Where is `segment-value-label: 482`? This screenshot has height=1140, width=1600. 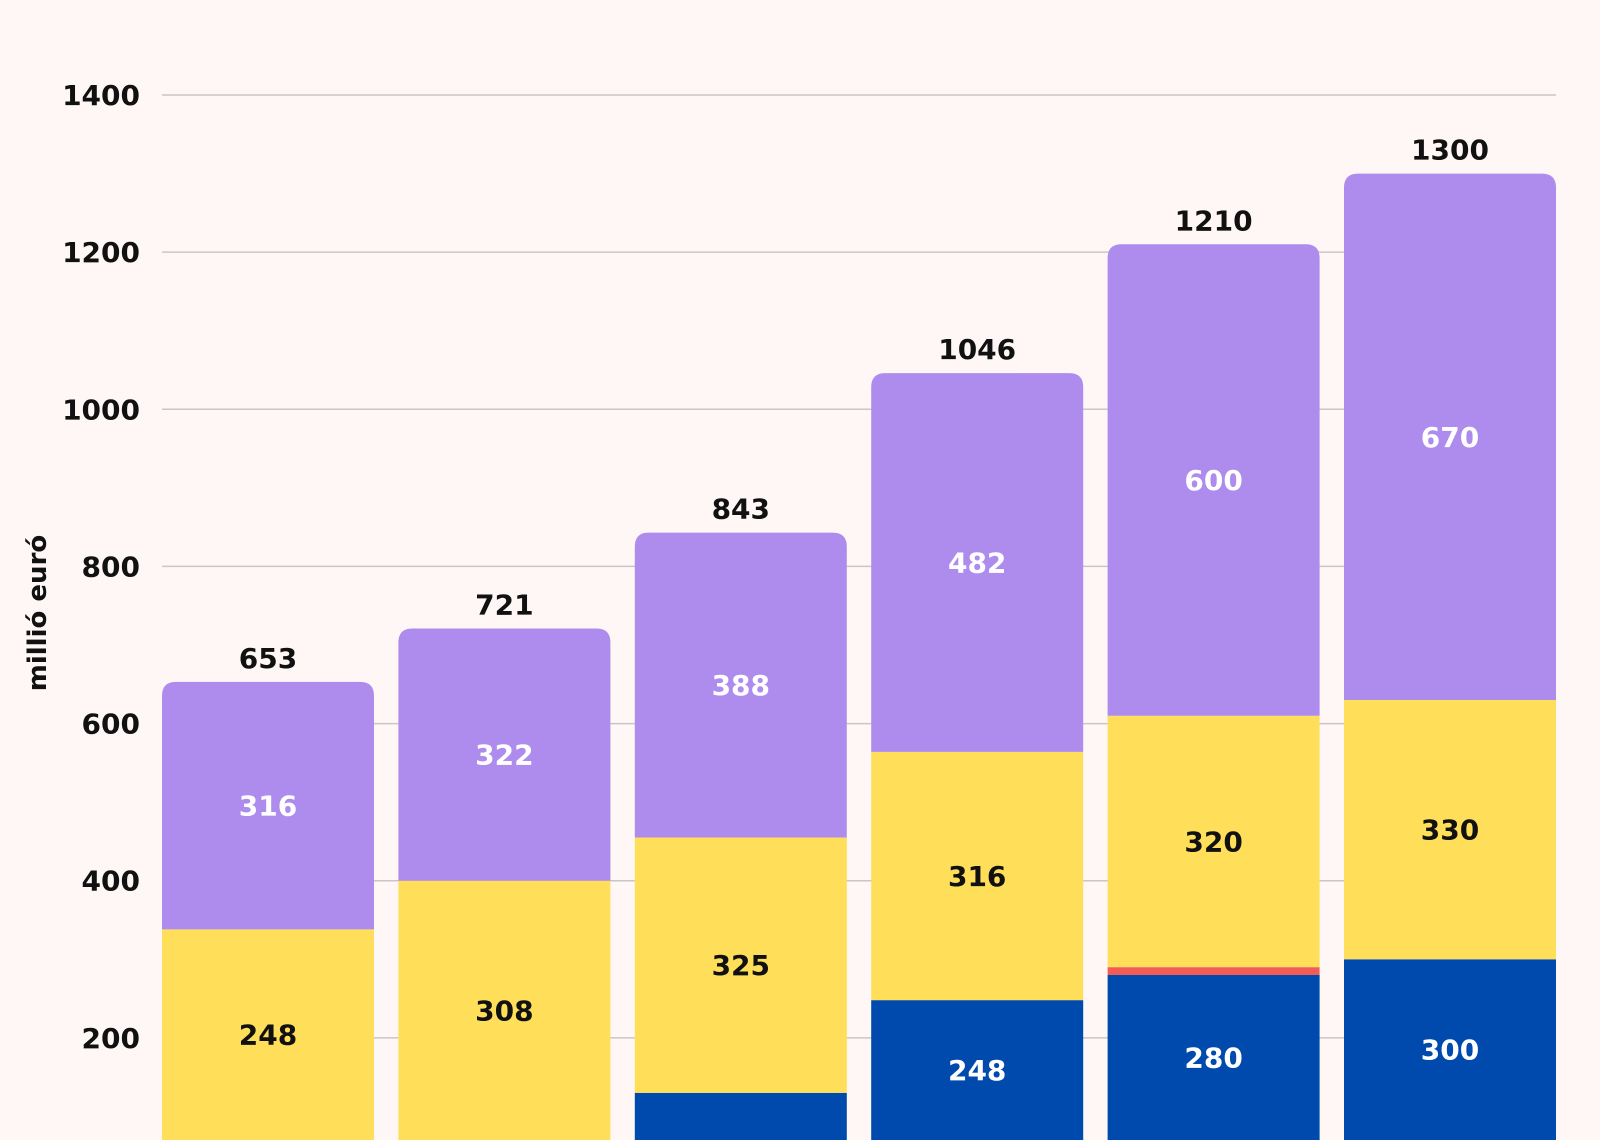
segment-value-label: 482 is located at coordinates (977, 563).